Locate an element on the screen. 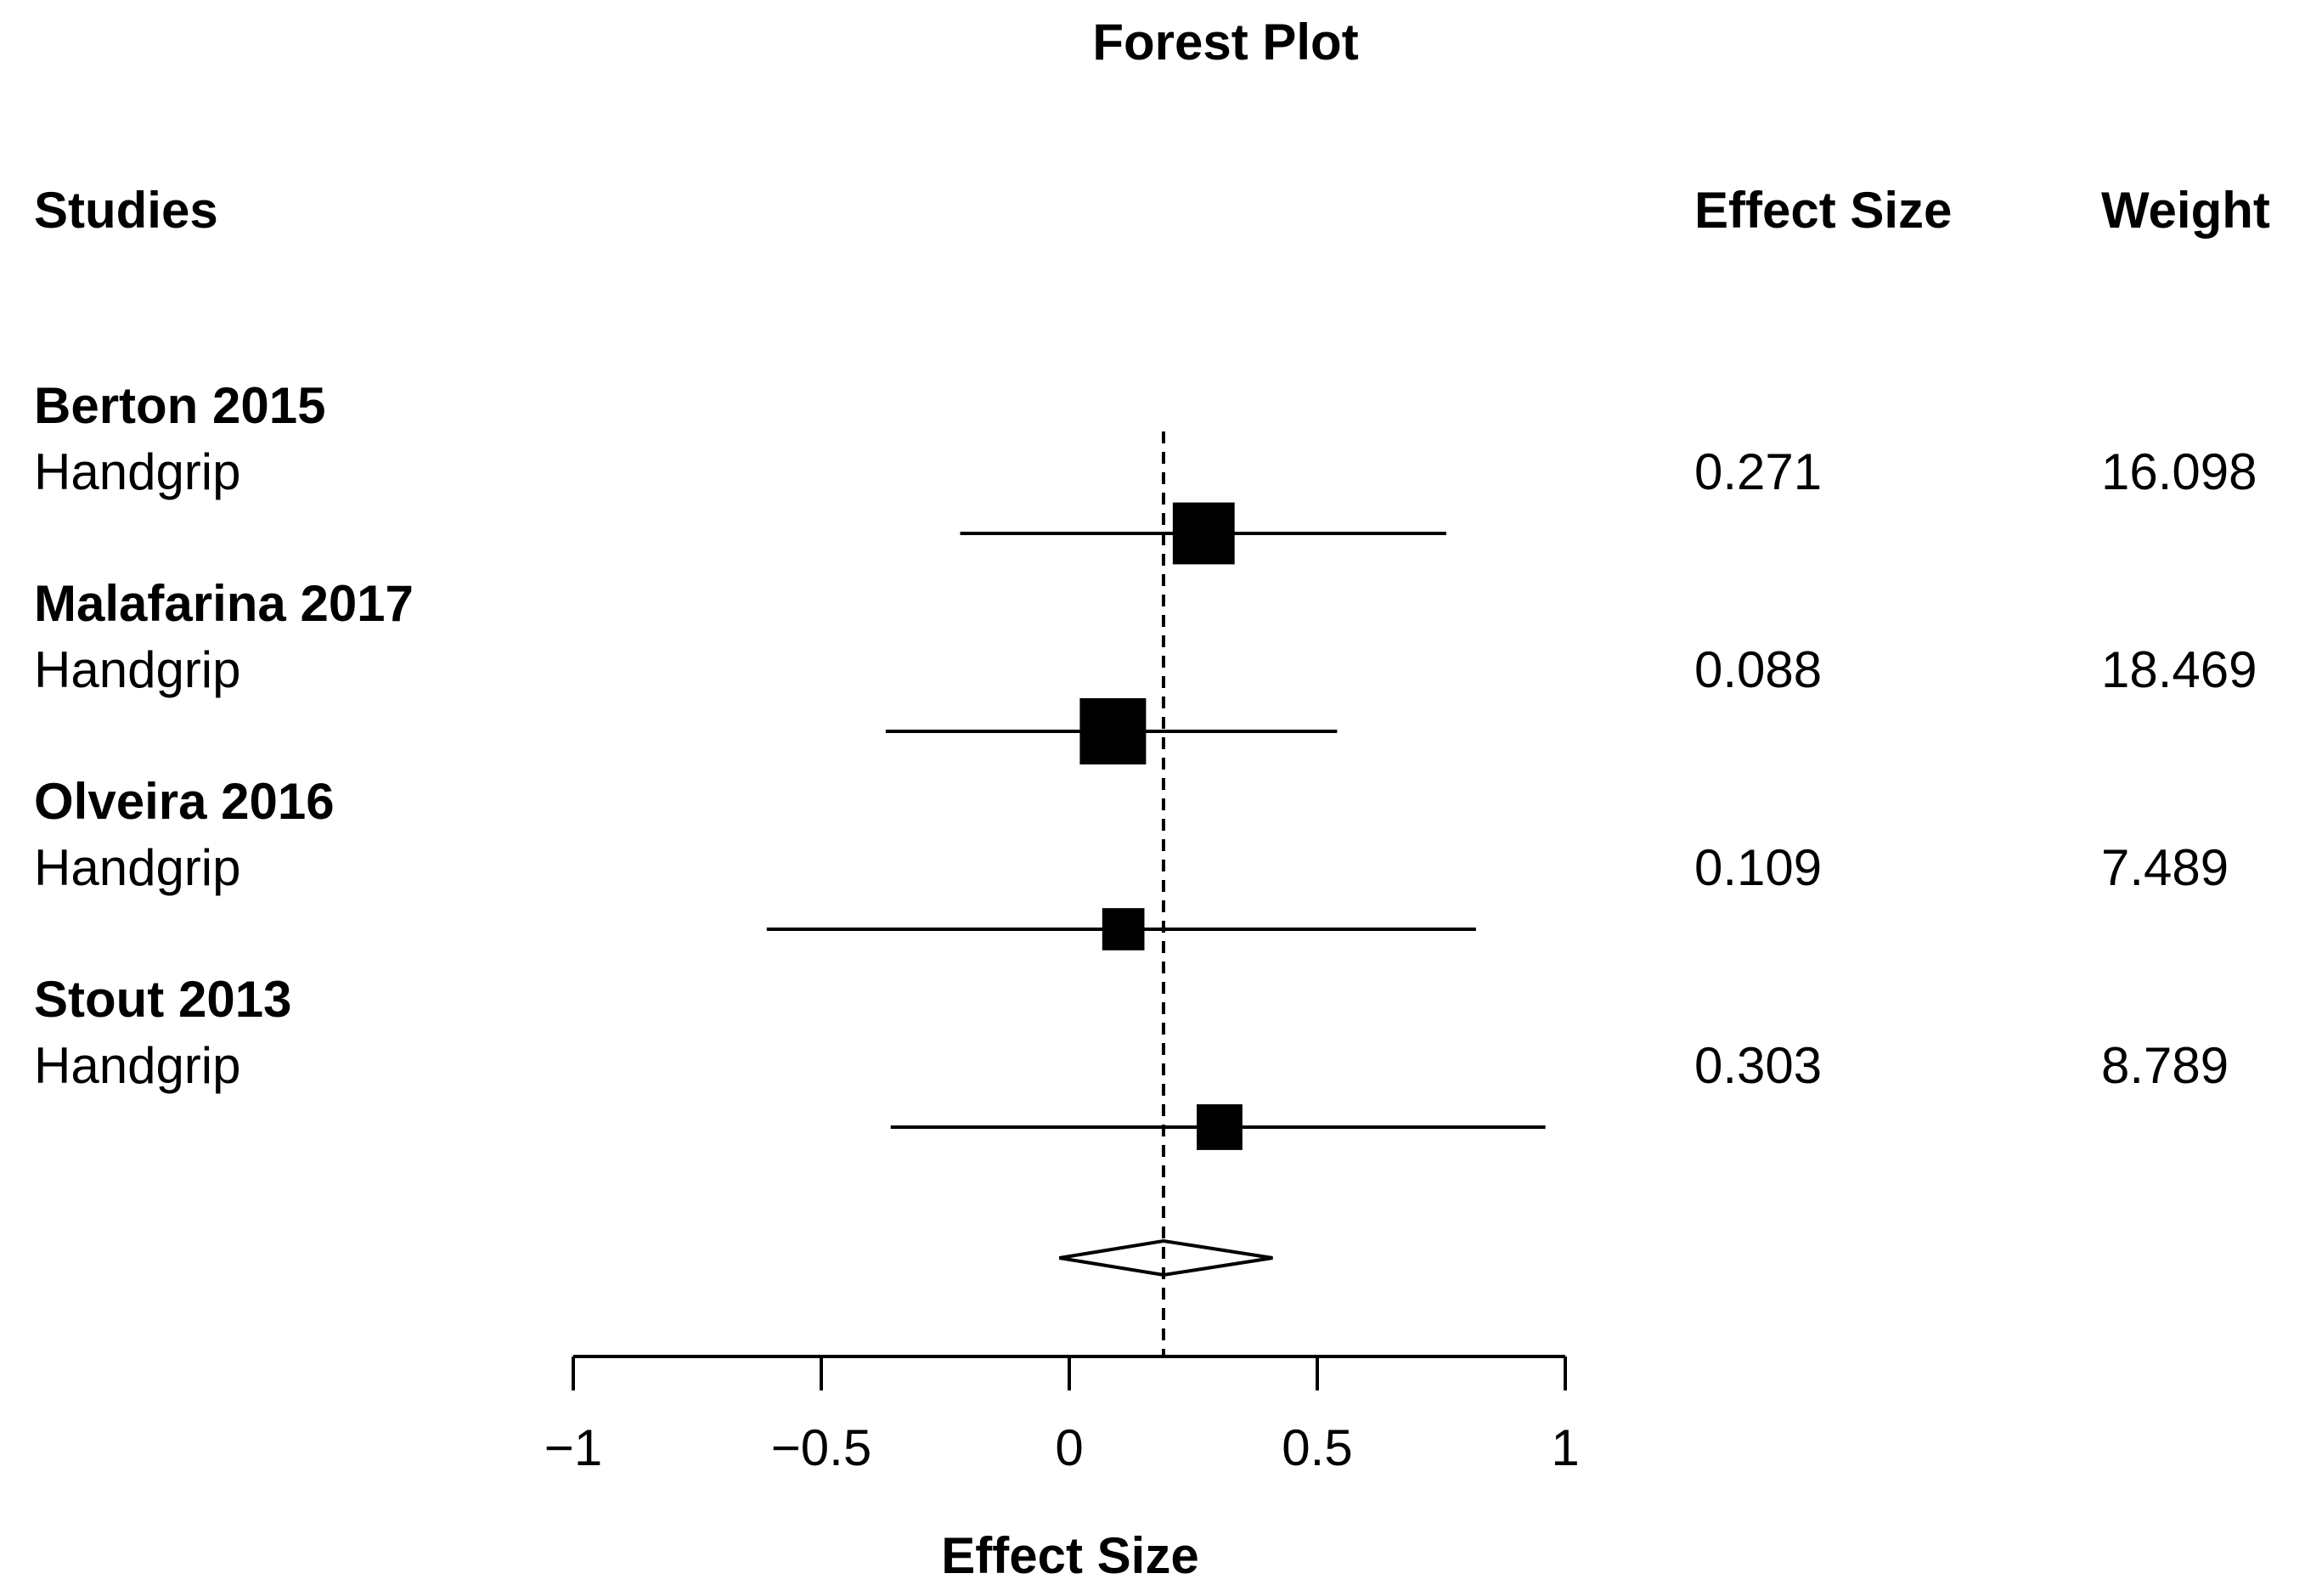 This screenshot has width=2305, height=1596. chart-title: Forest Plot is located at coordinates (1225, 42).